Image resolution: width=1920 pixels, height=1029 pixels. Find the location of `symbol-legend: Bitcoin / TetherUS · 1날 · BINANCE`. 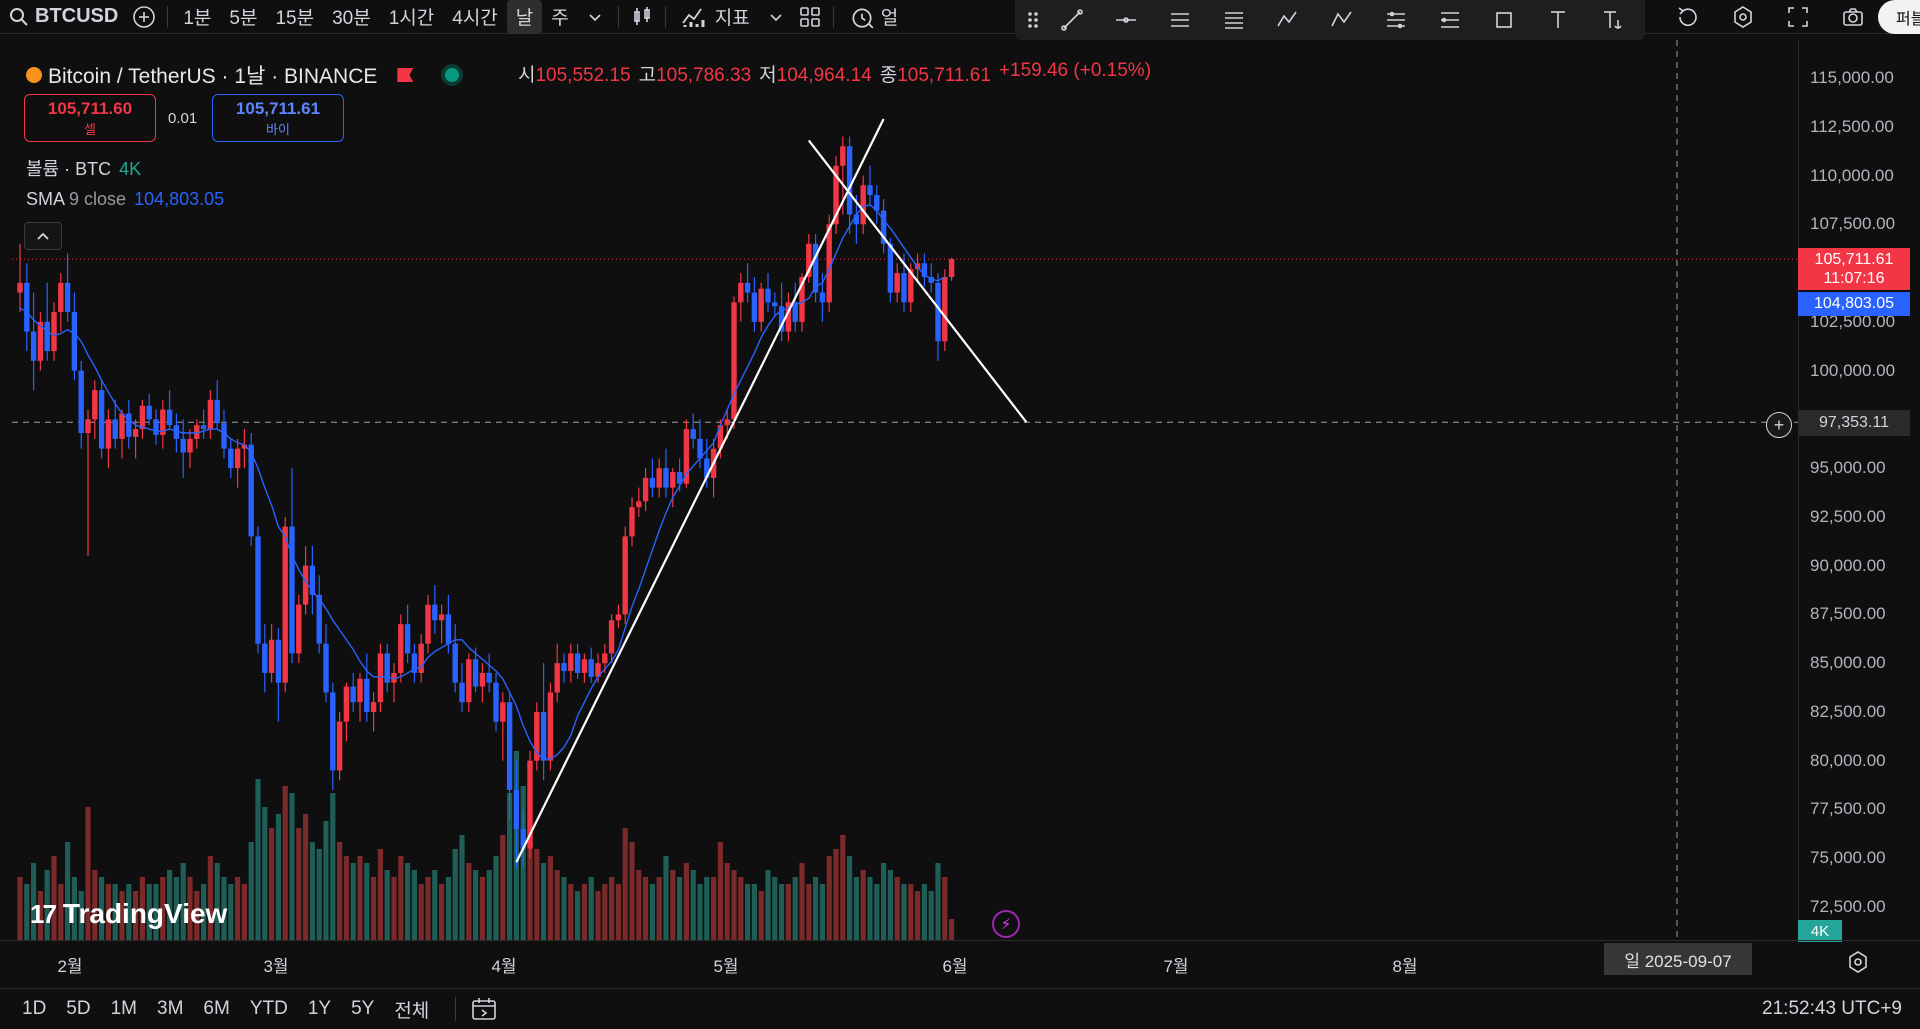

symbol-legend: Bitcoin / TetherUS · 1날 · BINANCE is located at coordinates (243, 75).